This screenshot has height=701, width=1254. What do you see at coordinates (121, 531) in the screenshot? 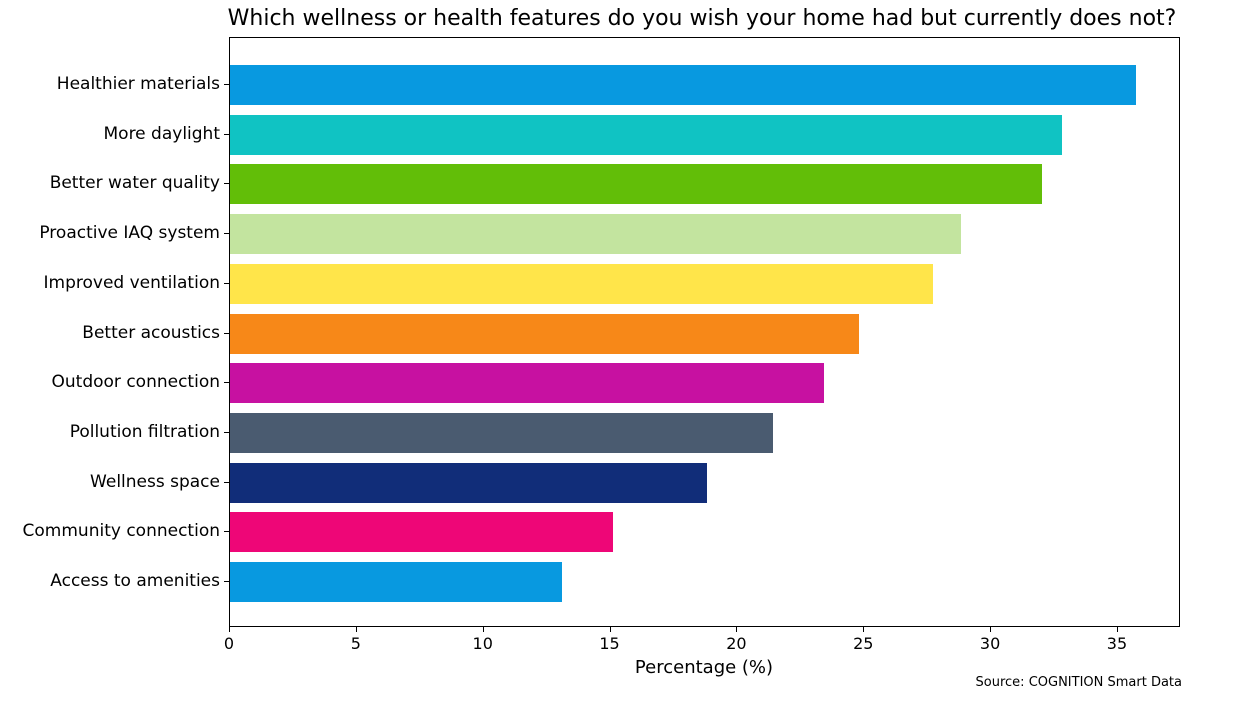
I see `y-tick-label: Community connection` at bounding box center [121, 531].